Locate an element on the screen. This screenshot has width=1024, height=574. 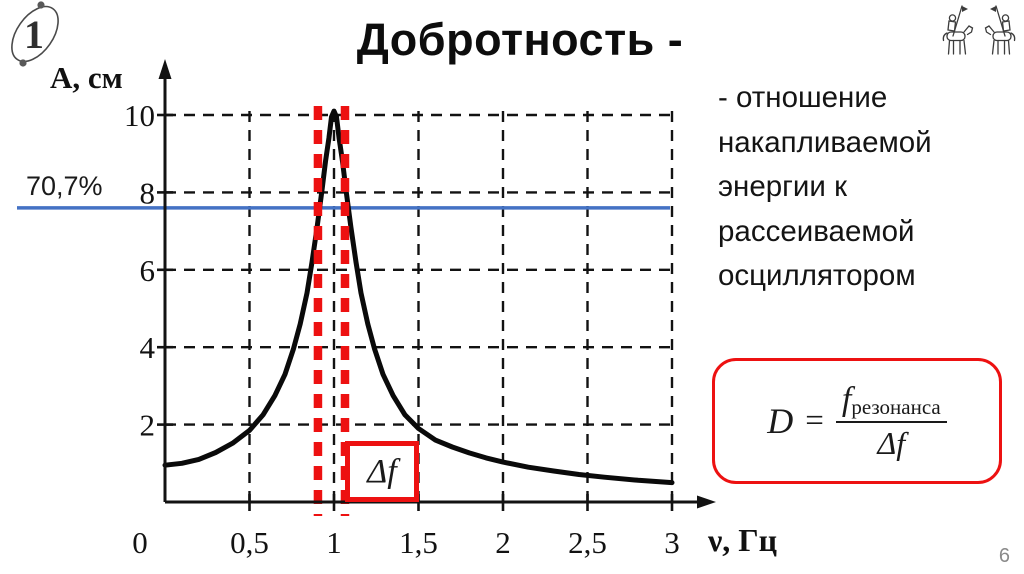
definition-line: накапливаемой is located at coordinates (825, 142).